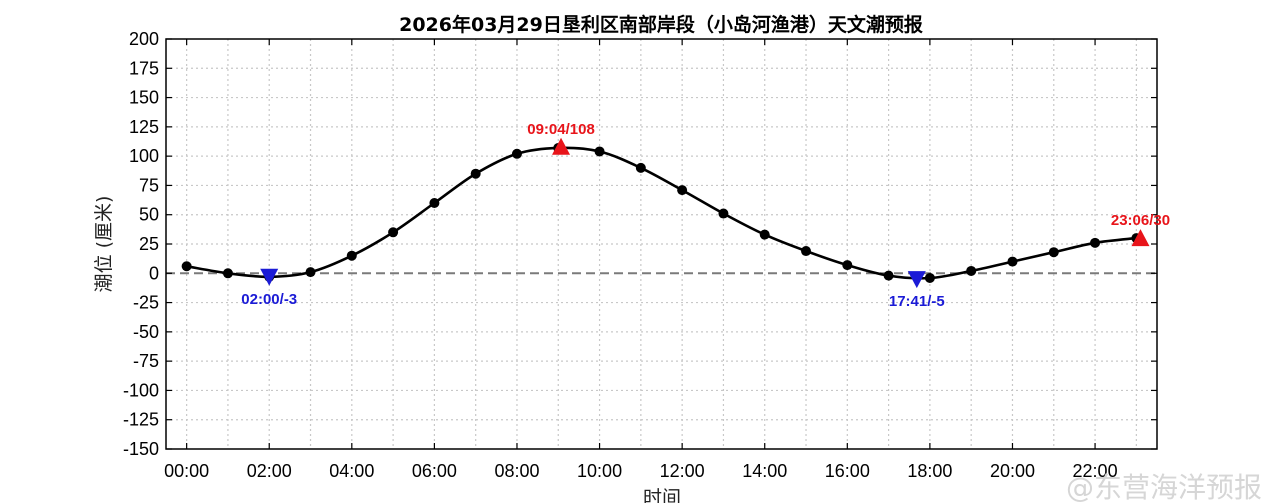 Image resolution: width=1278 pixels, height=503 pixels. What do you see at coordinates (154, 273) in the screenshot?
I see `y-tick-label: 0` at bounding box center [154, 273].